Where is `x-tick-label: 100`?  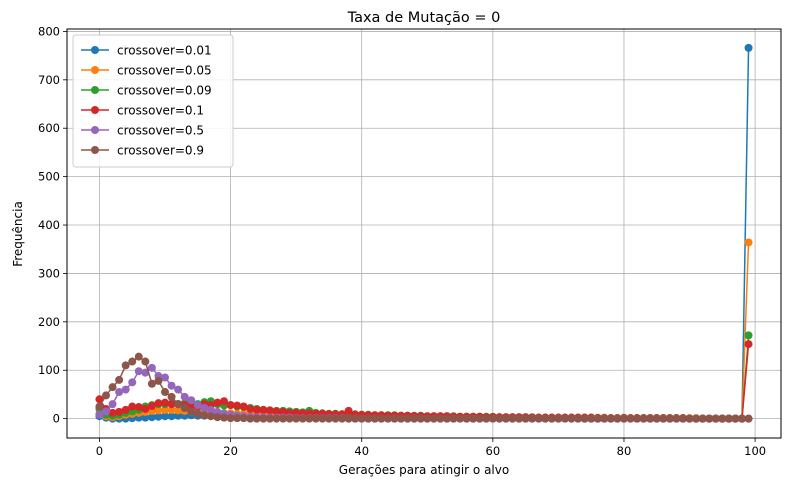 x-tick-label: 100 is located at coordinates (755, 451).